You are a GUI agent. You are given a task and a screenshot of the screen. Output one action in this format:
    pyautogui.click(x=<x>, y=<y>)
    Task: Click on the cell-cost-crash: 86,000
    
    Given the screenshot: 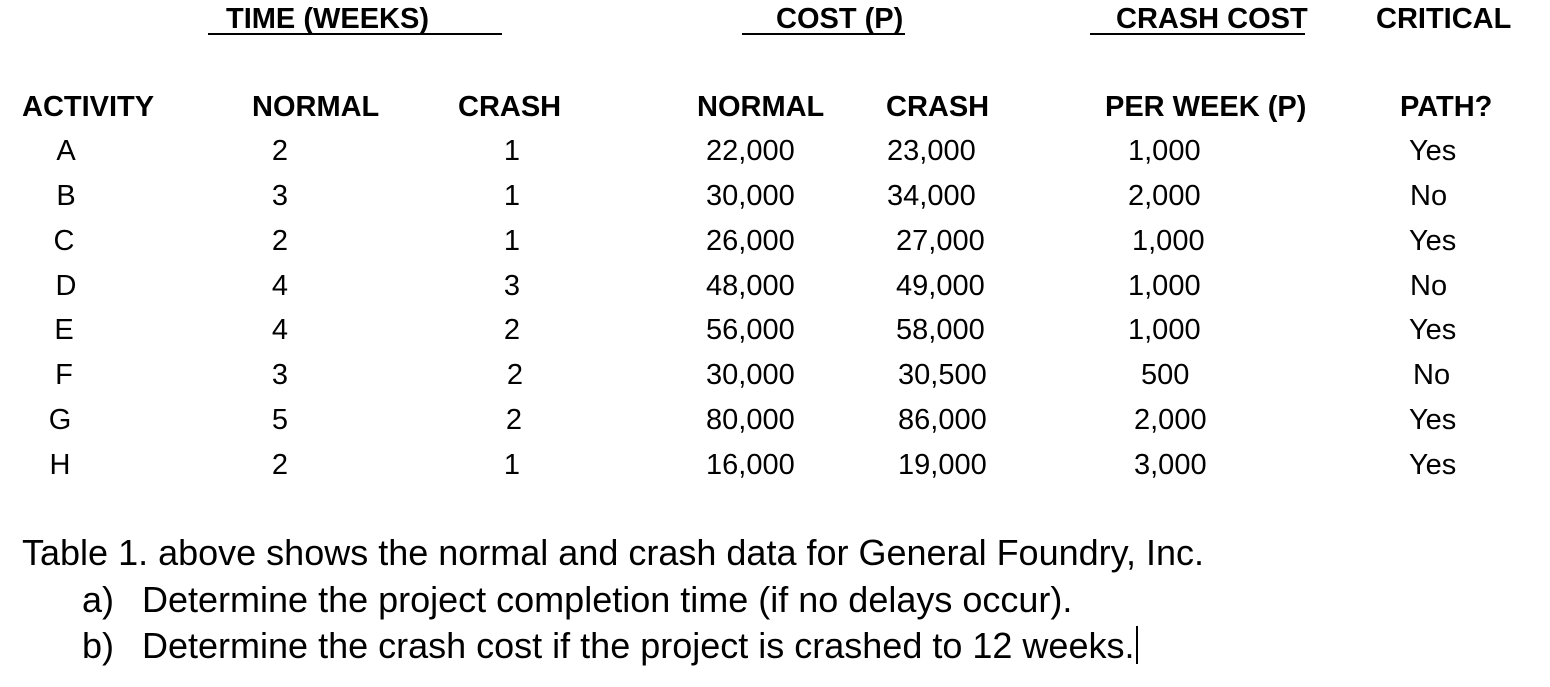 What is the action you would take?
    pyautogui.click(x=942, y=420)
    